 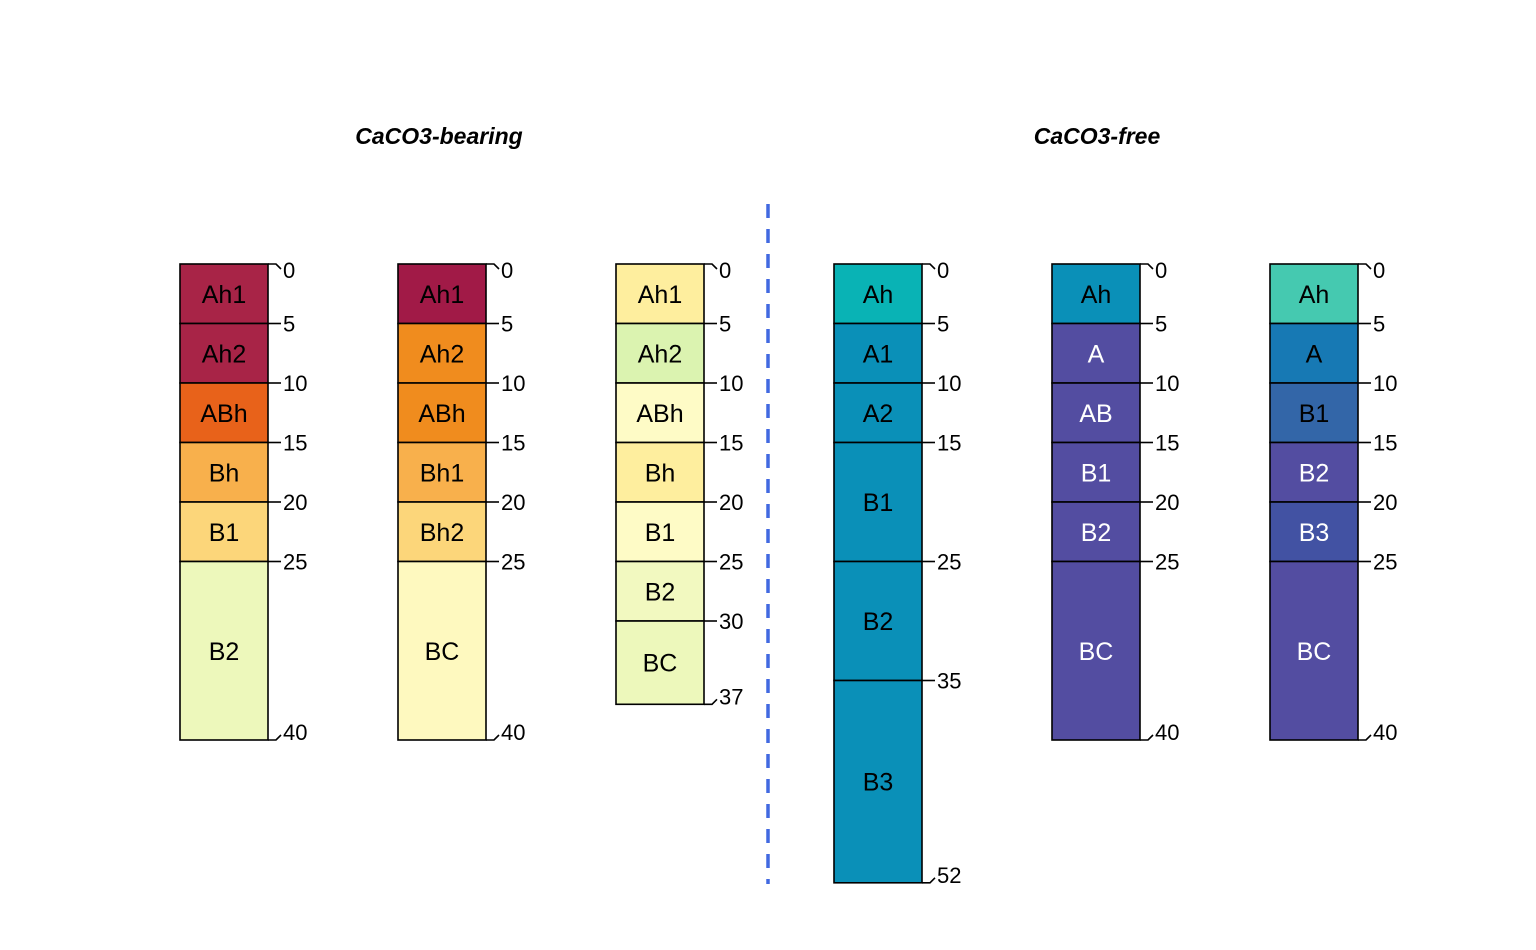 What do you see at coordinates (1333, 501) in the screenshot?
I see `soil-profile-6: Ah A B1 B2 B3 BC 0 5 10 15 20 25 40` at bounding box center [1333, 501].